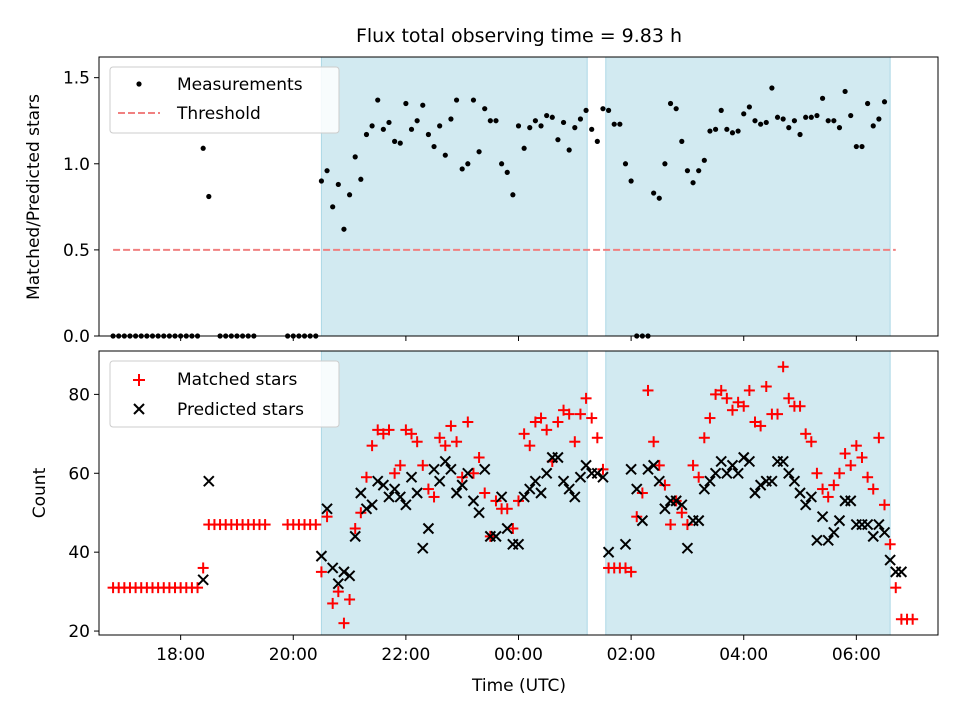  Describe the element at coordinates (76, 251) in the screenshot. I see `y-tick-label: 0.5` at that location.